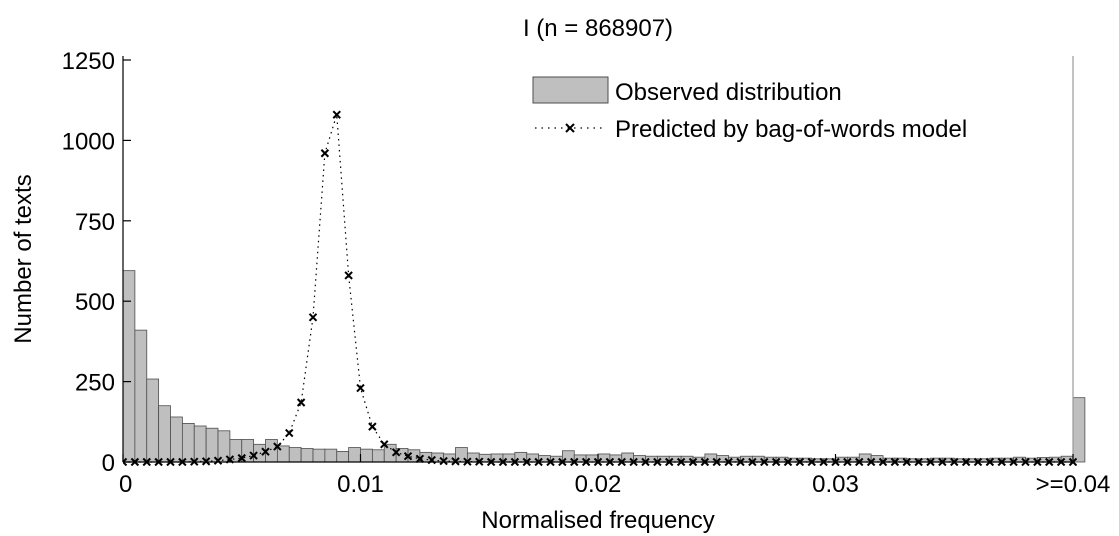 The image size is (1119, 536). What do you see at coordinates (95, 302) in the screenshot?
I see `y-tick-label: 500` at bounding box center [95, 302].